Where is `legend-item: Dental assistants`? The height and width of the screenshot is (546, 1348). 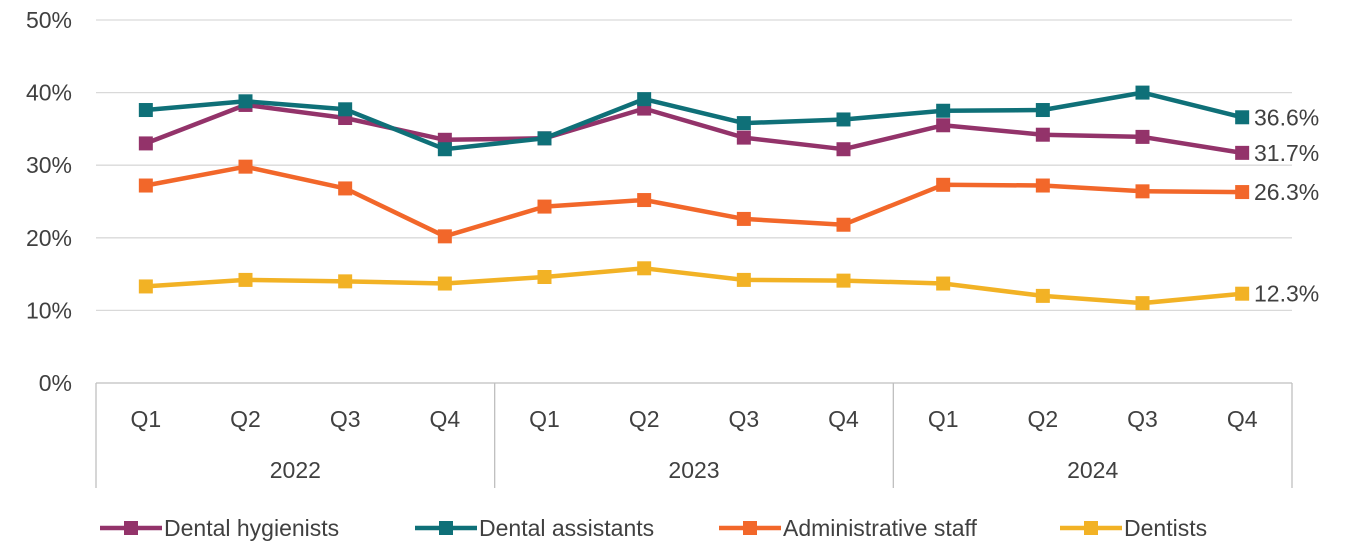 legend-item: Dental assistants is located at coordinates (534, 528).